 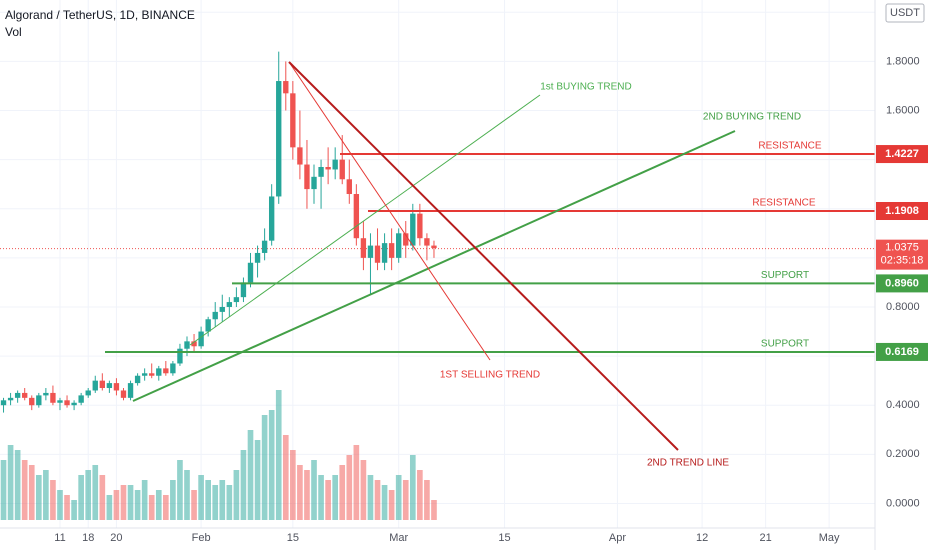 I want to click on price-tag, so click(x=902, y=154).